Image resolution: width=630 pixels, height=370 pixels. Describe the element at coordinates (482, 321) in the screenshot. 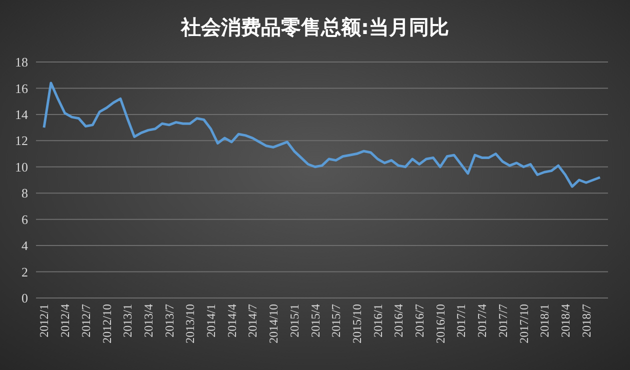

I see `x-tick-label: 2017/4` at that location.